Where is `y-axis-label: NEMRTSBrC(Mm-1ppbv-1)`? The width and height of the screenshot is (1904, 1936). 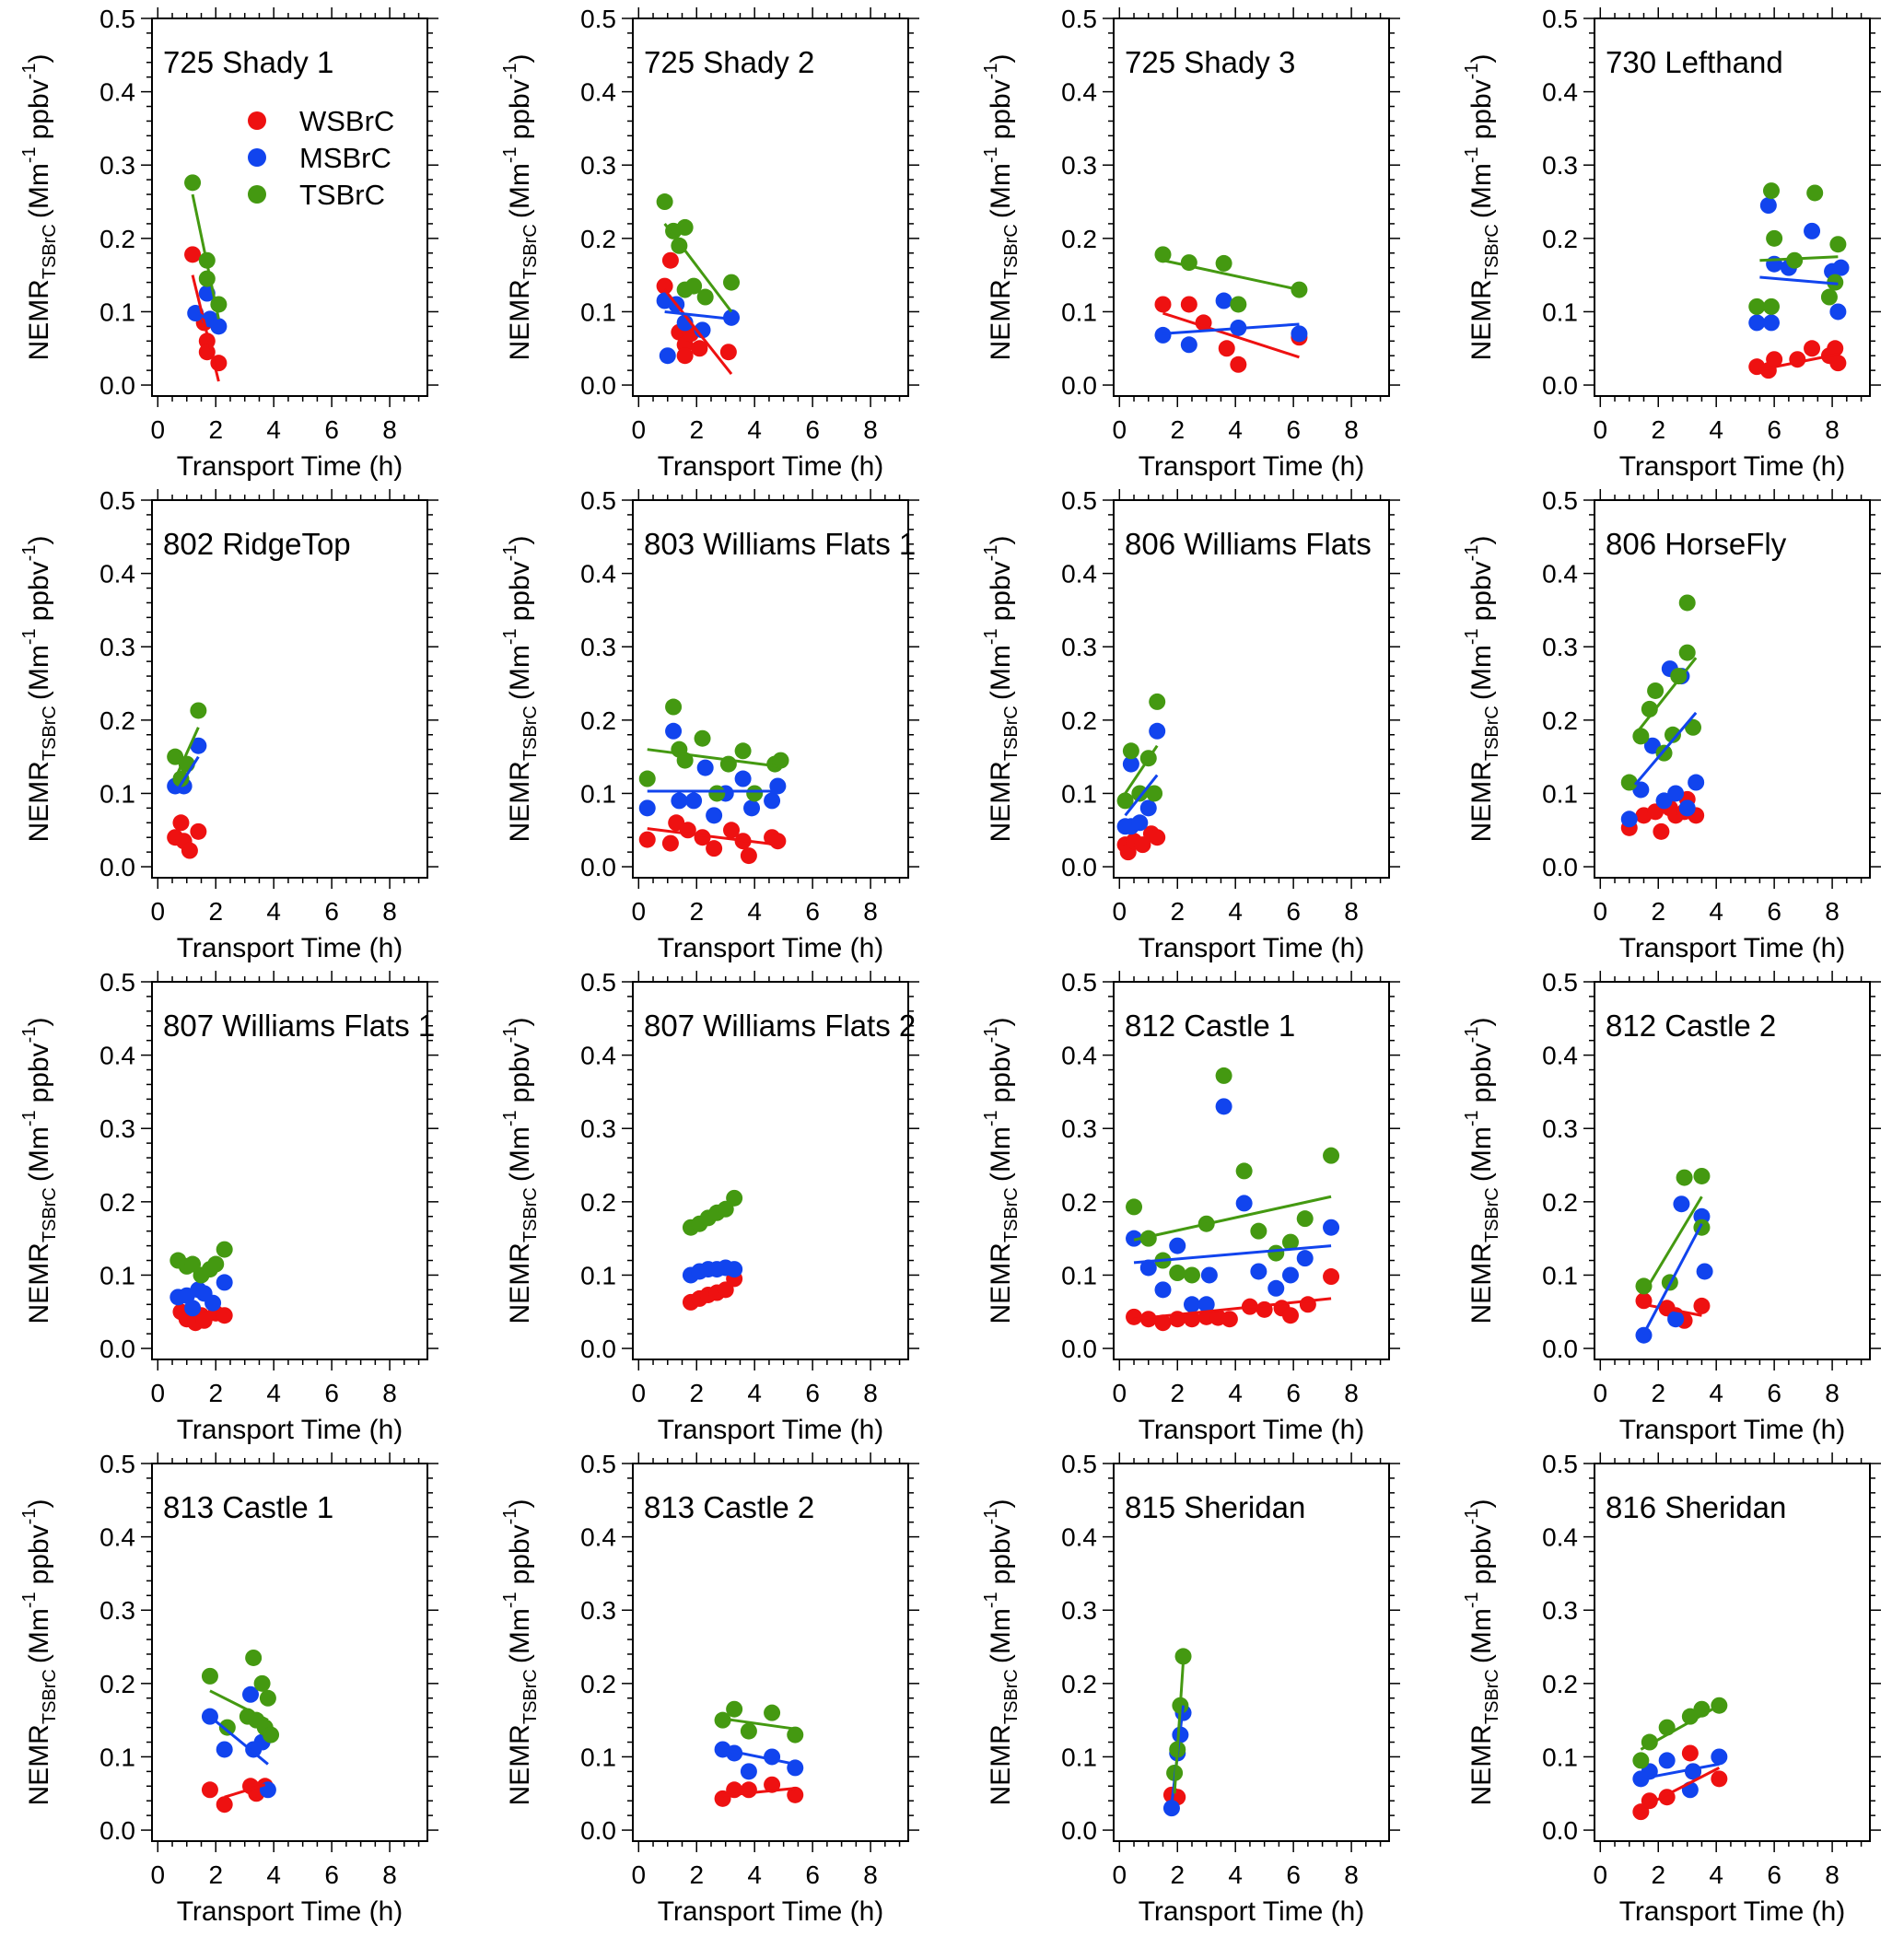 y-axis-label: NEMRTSBrC(Mm-1ppbv-1) is located at coordinates (520, 1652).